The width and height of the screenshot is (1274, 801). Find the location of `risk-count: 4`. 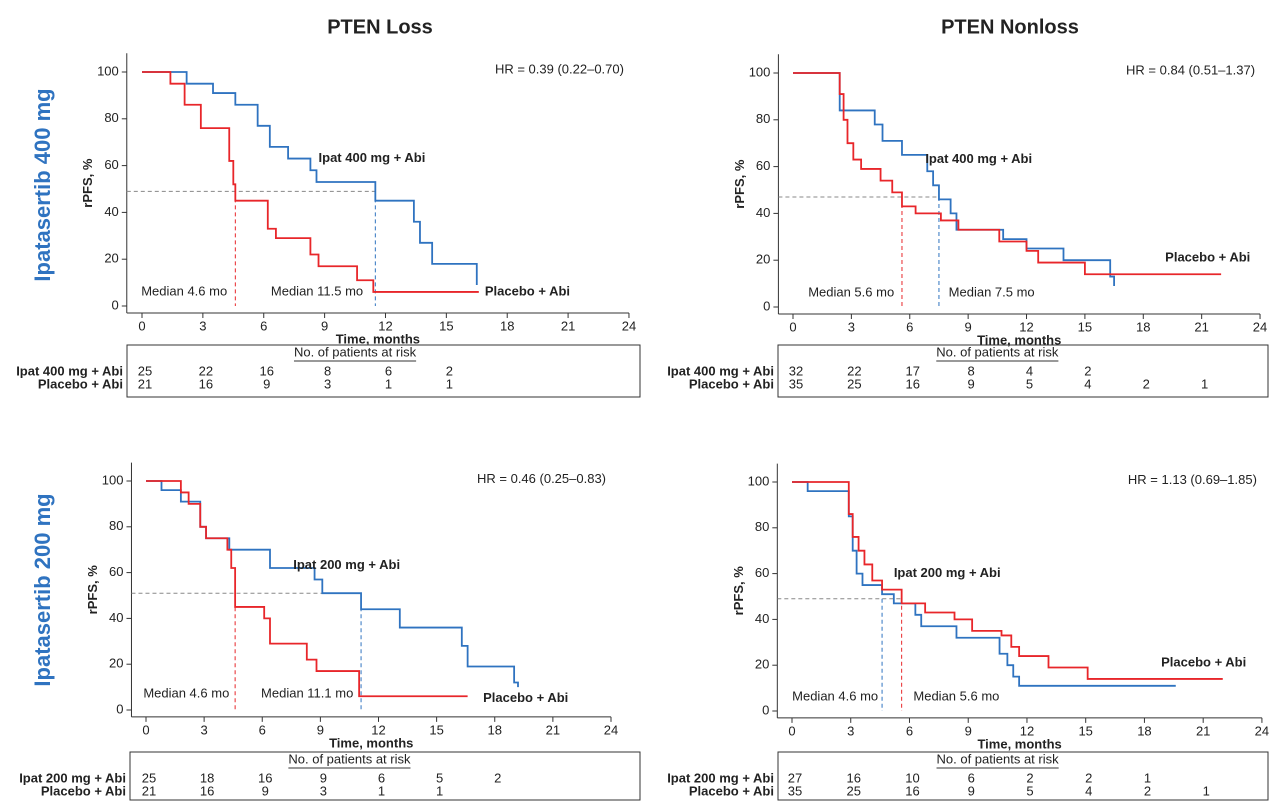

risk-count: 4 is located at coordinates (1029, 370).